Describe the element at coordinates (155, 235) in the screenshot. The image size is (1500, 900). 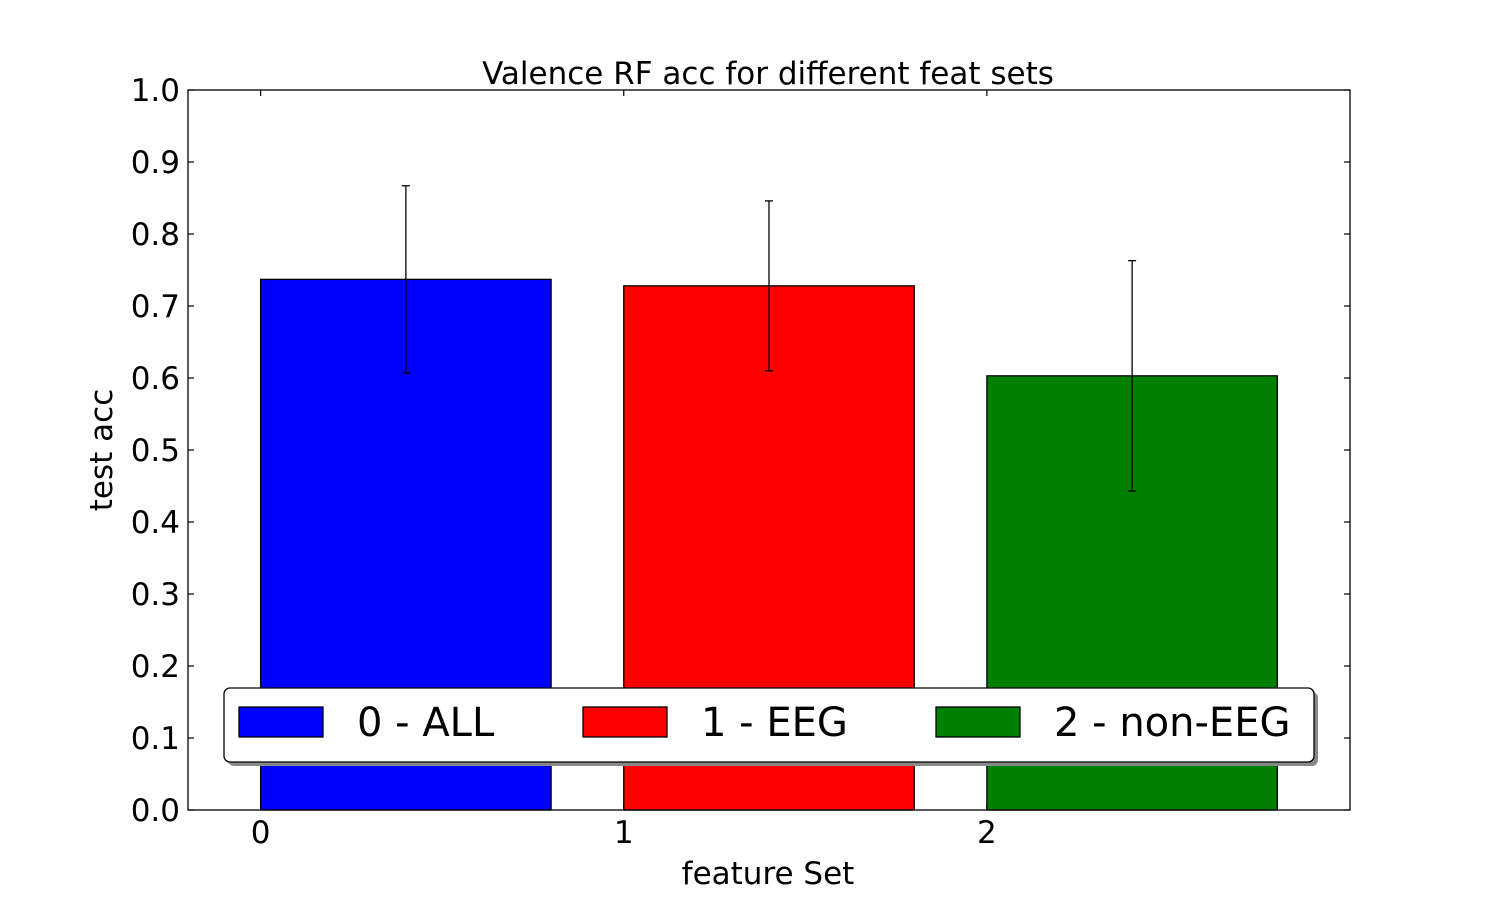
I see `y-tick-label: 0.8` at that location.